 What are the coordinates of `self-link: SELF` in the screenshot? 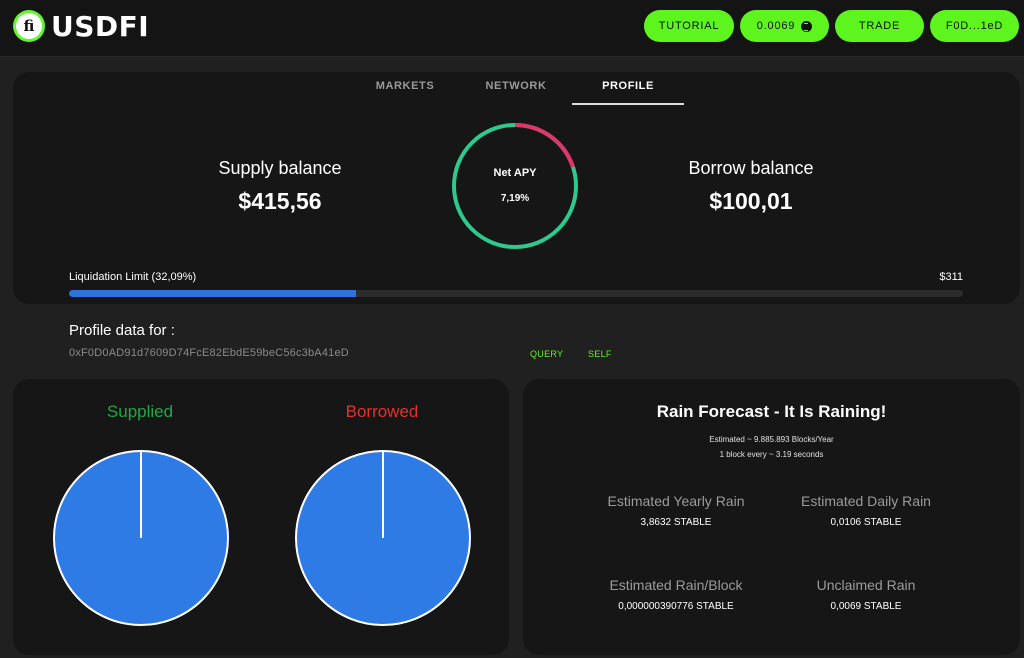 It's located at (600, 354).